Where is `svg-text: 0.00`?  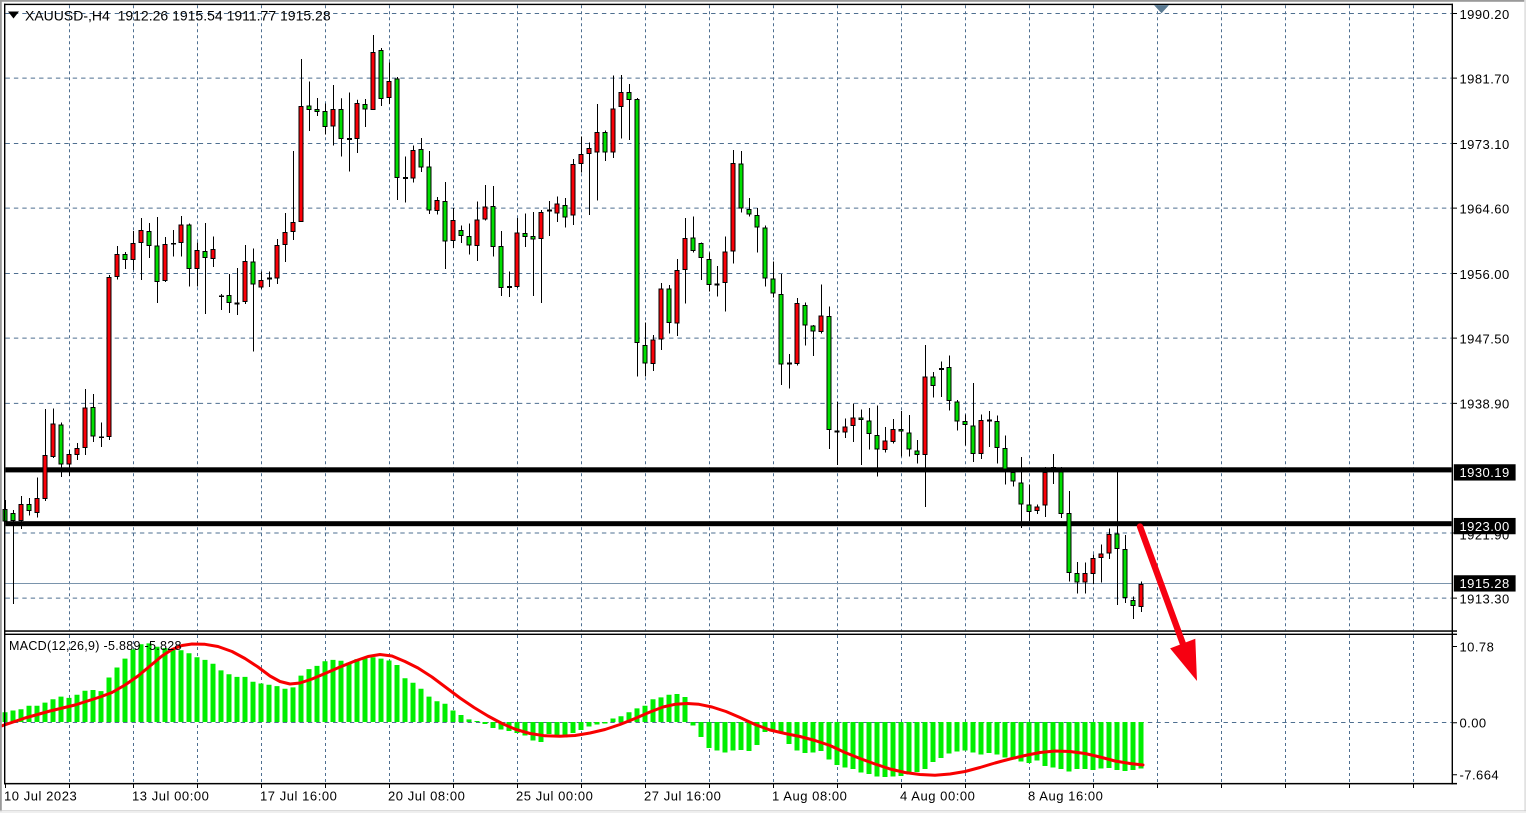
svg-text: 0.00 is located at coordinates (1473, 723).